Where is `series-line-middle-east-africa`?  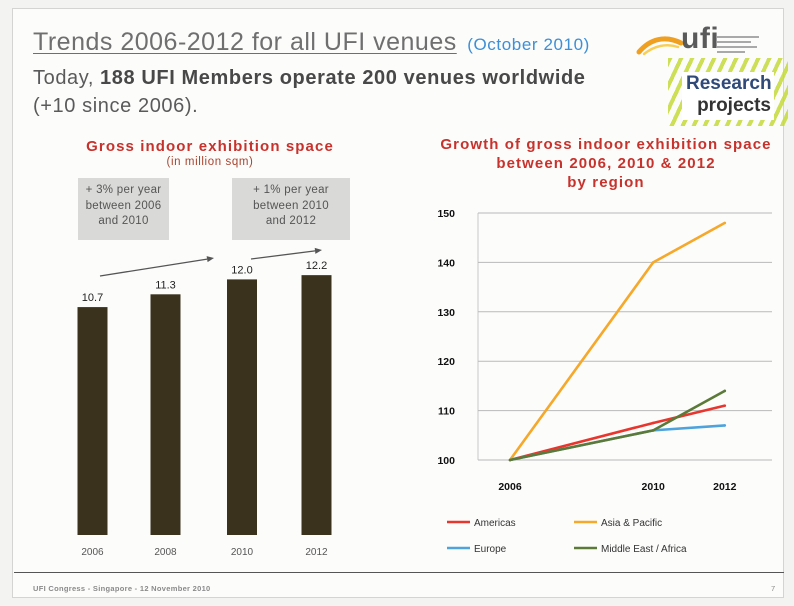
series-line-middle-east-africa is located at coordinates (617, 425).